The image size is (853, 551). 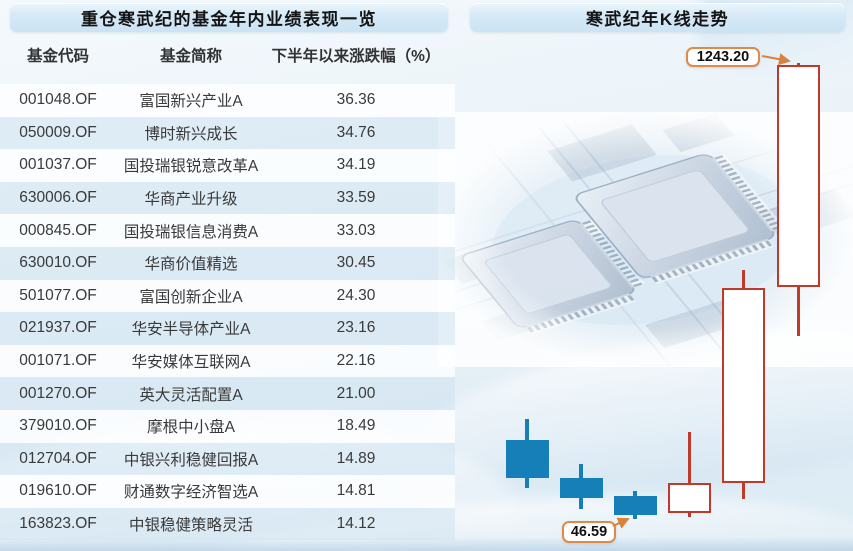 I want to click on fund-change: 30.45, so click(x=356, y=263).